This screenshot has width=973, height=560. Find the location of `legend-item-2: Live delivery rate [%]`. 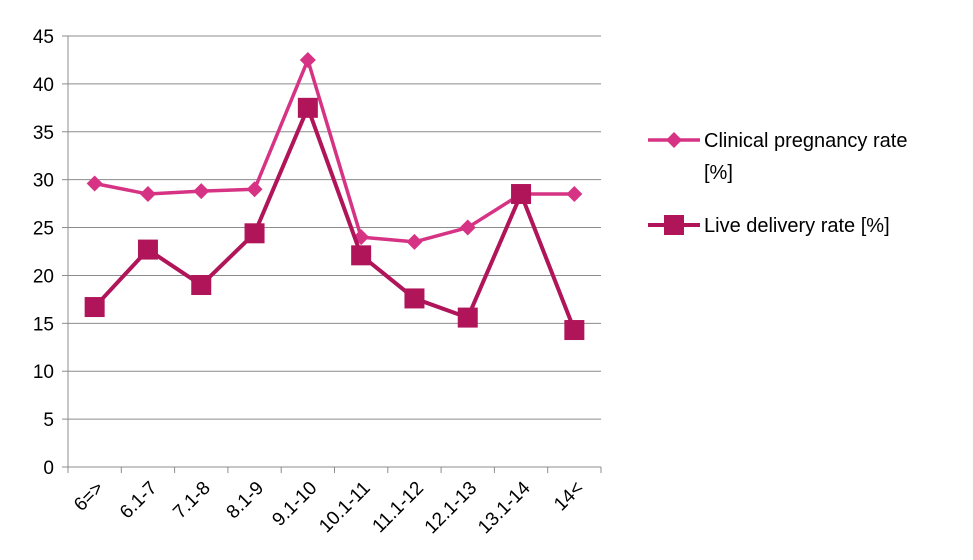

legend-item-2: Live delivery rate [%] is located at coordinates (769, 226).